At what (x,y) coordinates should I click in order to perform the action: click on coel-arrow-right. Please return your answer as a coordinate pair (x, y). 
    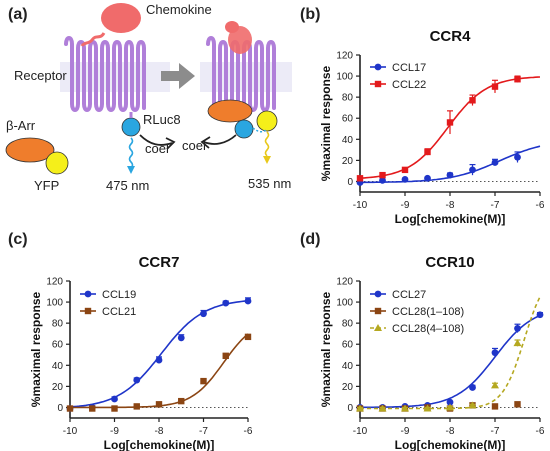
    Looking at the image, I should click on (220, 139).